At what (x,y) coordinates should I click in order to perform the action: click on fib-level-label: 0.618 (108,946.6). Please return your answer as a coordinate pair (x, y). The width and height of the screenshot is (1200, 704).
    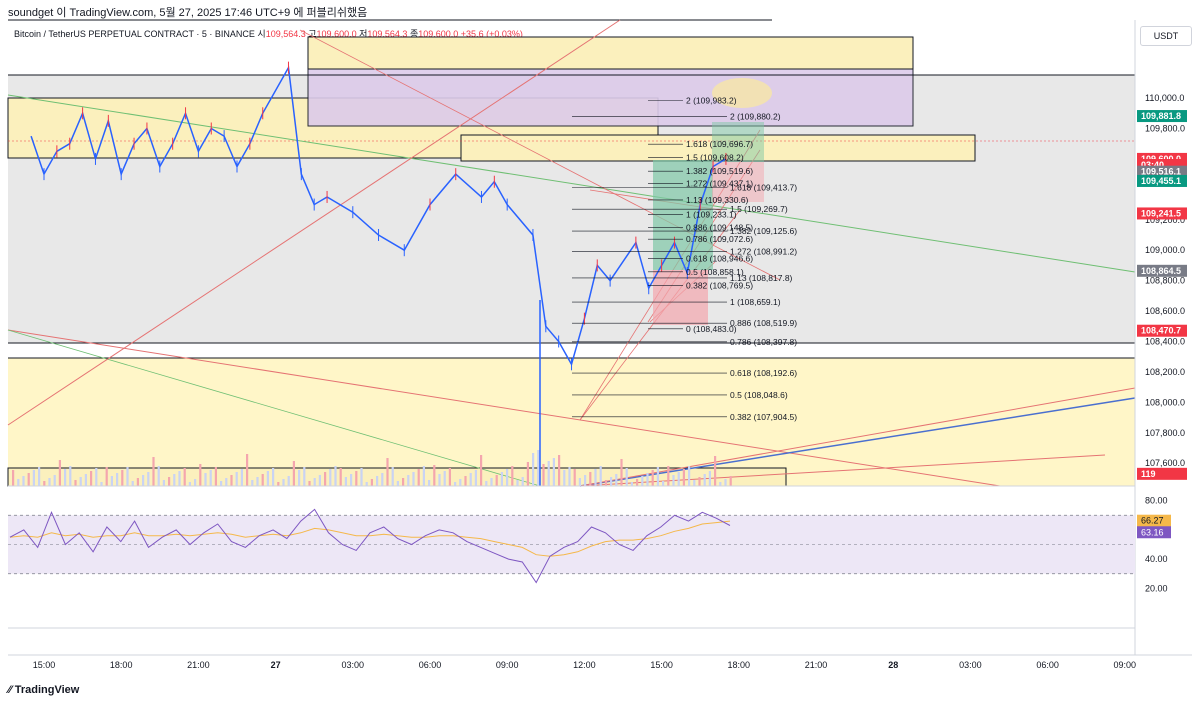
    Looking at the image, I should click on (719, 258).